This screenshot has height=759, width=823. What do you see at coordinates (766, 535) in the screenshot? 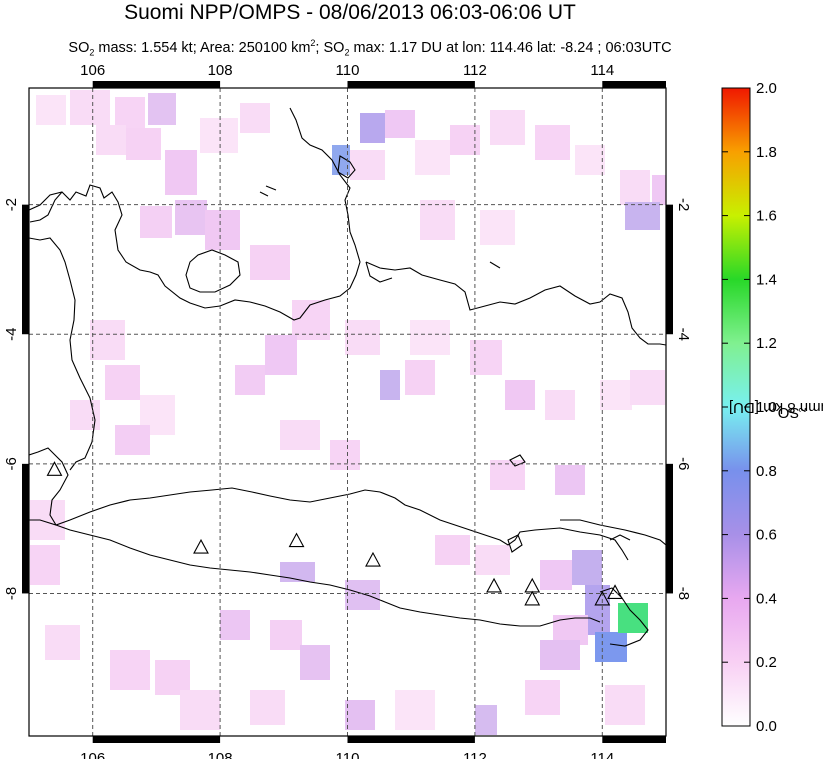
I see `colorbar-tick-label: 0.6` at bounding box center [766, 535].